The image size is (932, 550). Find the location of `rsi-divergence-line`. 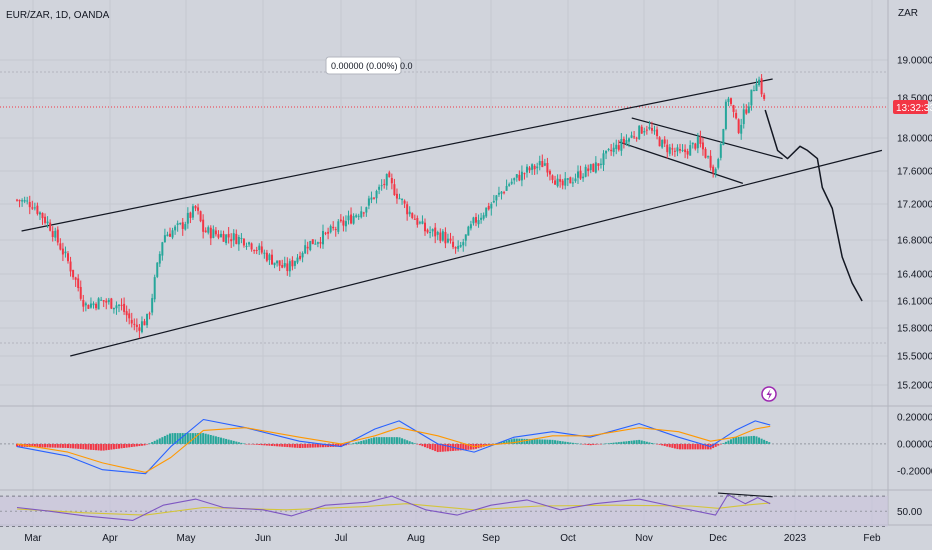

rsi-divergence-line is located at coordinates (745, 495).